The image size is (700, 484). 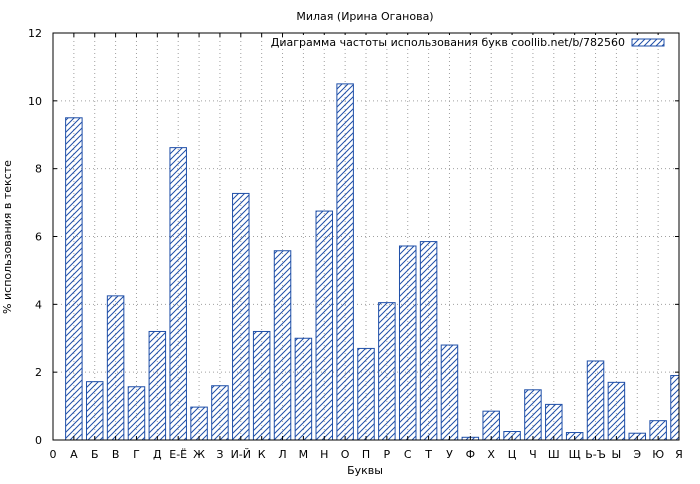 What do you see at coordinates (199, 454) in the screenshot?
I see `x-tick-label: Ж` at bounding box center [199, 454].